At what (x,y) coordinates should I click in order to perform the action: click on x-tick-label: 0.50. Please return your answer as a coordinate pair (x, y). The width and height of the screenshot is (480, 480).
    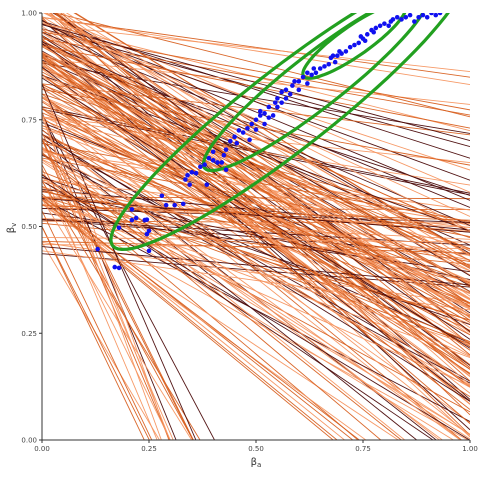
    Looking at the image, I should click on (256, 449).